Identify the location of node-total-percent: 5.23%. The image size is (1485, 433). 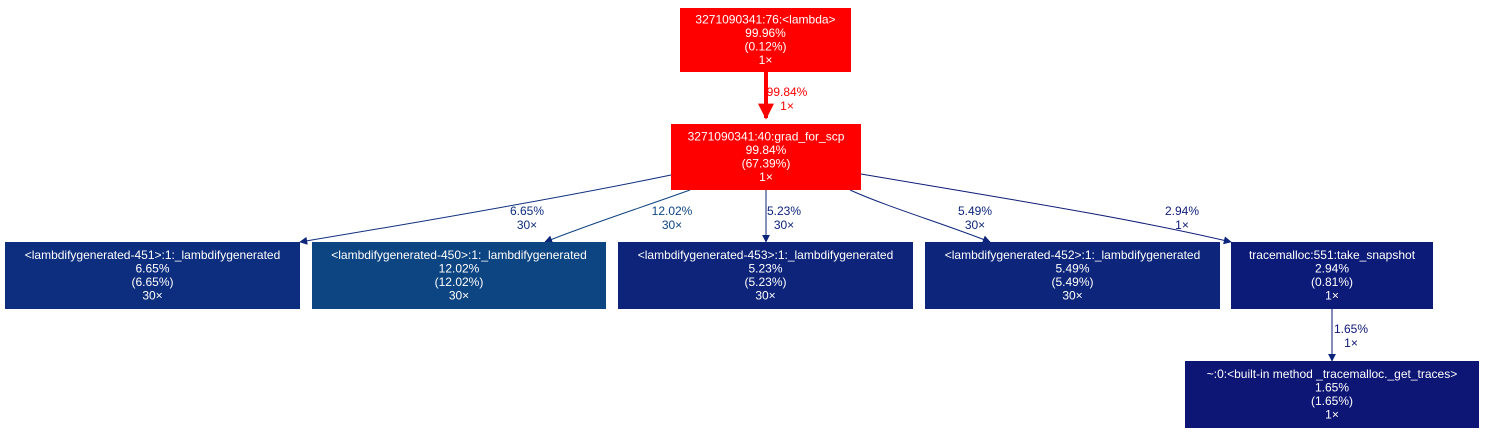
(765, 269).